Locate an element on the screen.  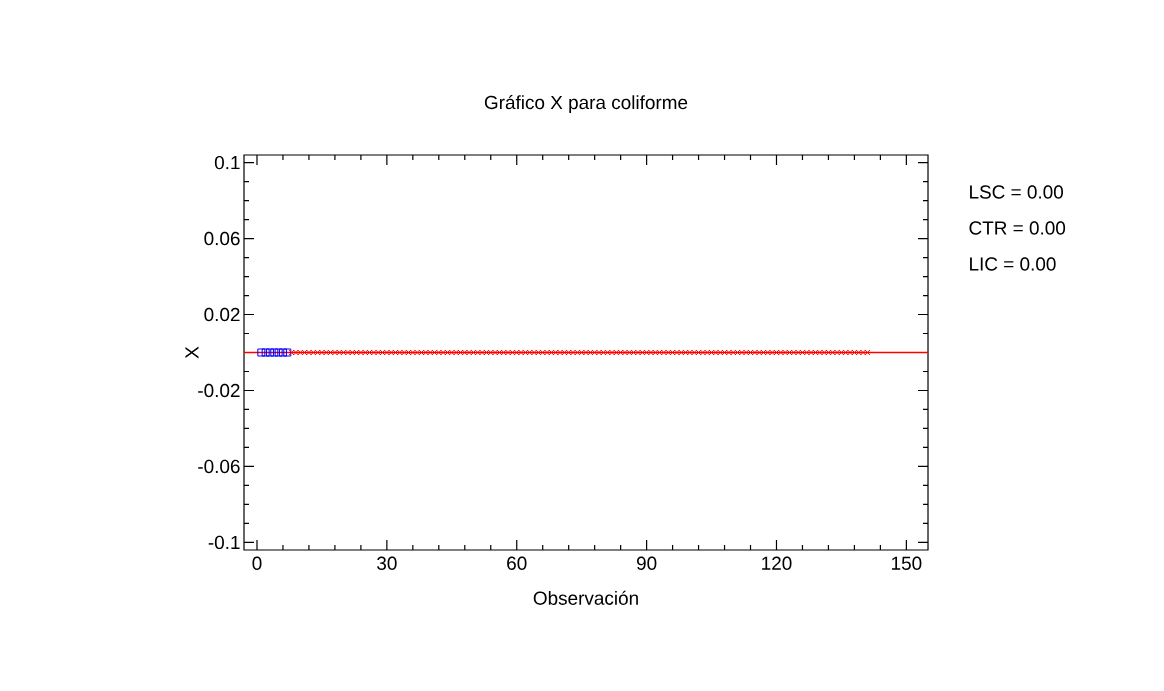
y-tick-label: -0.02 is located at coordinates (219, 390).